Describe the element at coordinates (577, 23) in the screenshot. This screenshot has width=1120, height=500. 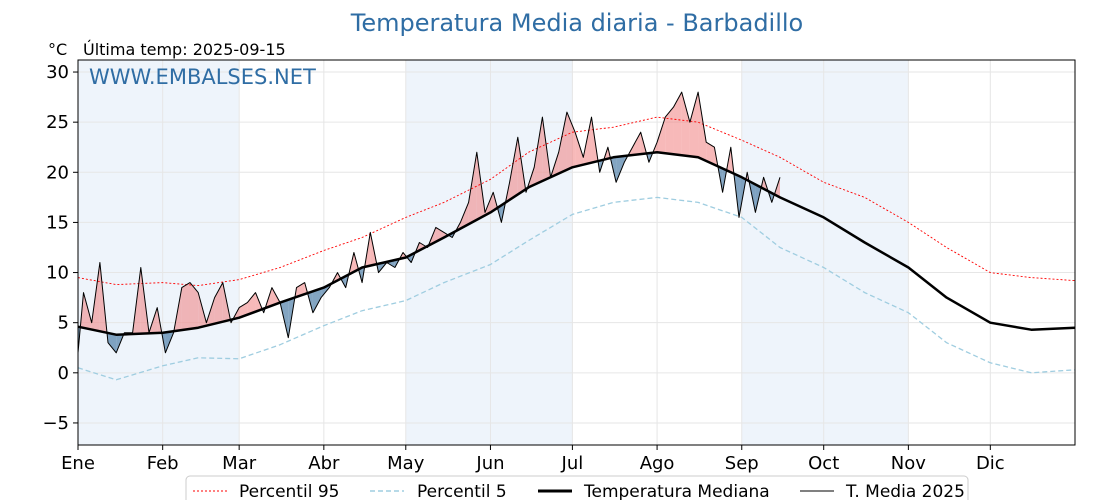
I see `chart-title: Temperatura Media diaria - Barbadillo` at that location.